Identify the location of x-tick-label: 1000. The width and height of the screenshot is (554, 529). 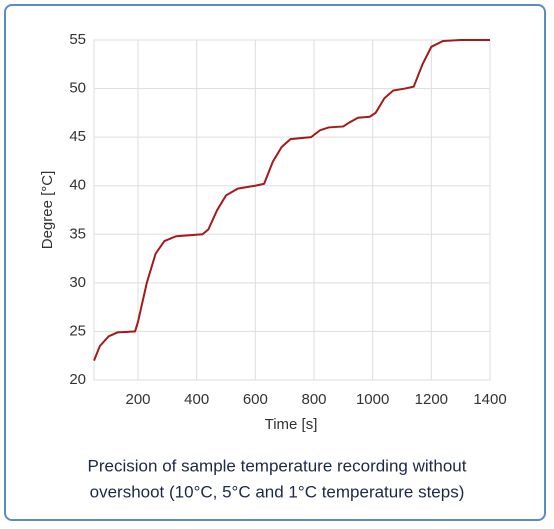
(372, 399).